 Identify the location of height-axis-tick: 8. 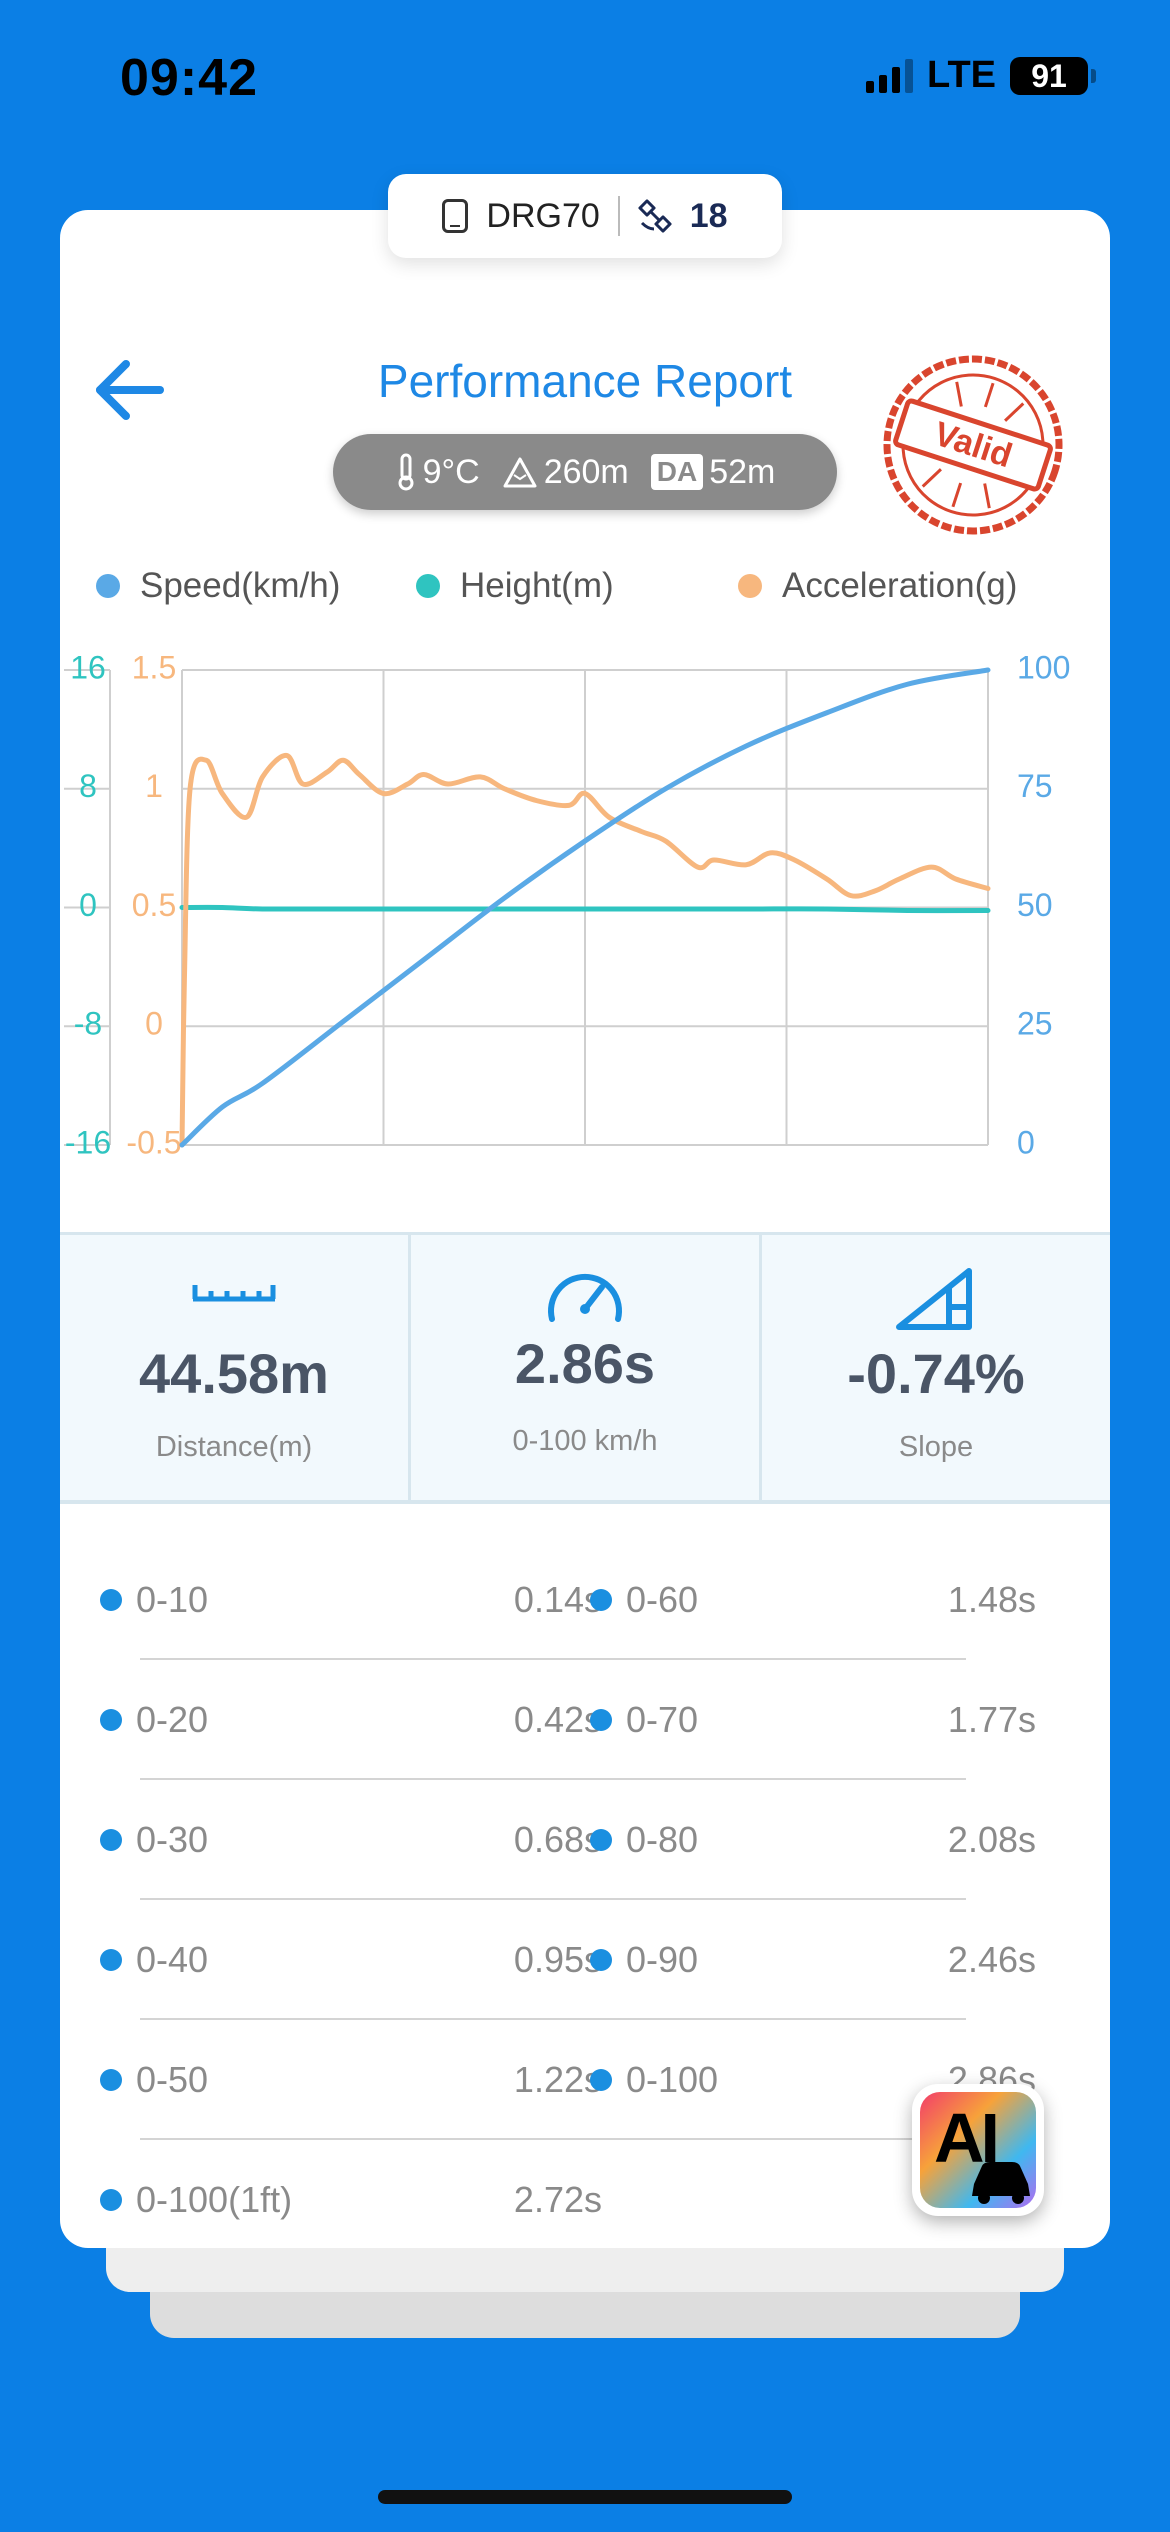
(88, 786).